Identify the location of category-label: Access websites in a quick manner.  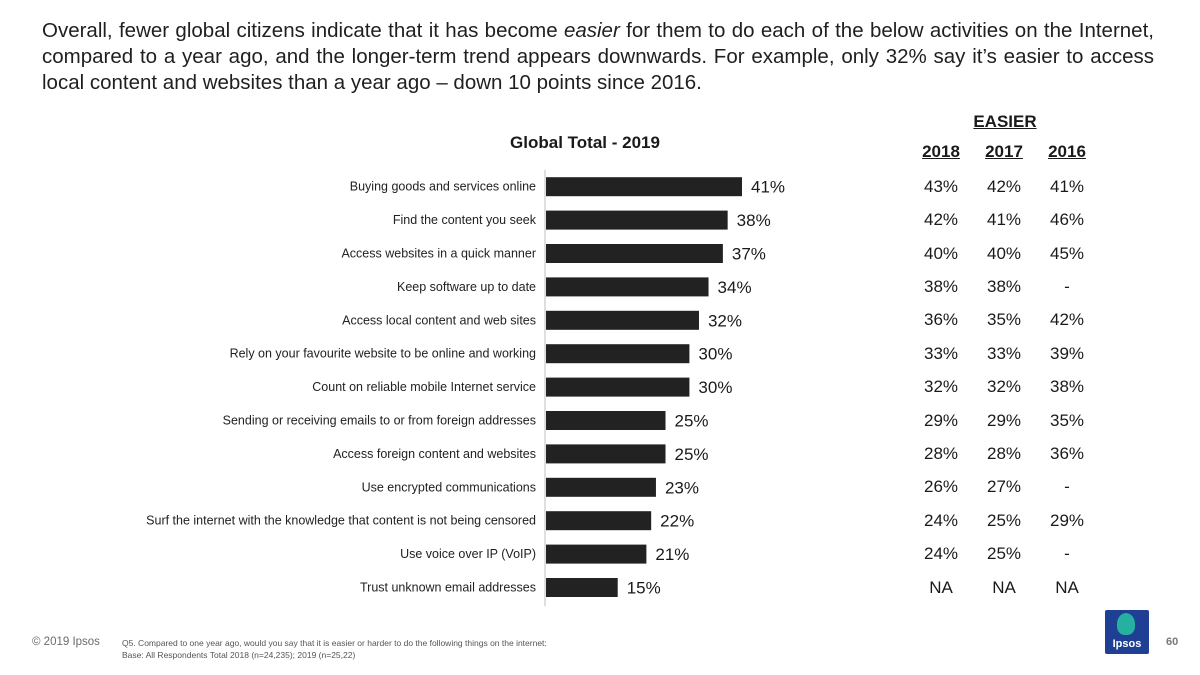
(438, 254).